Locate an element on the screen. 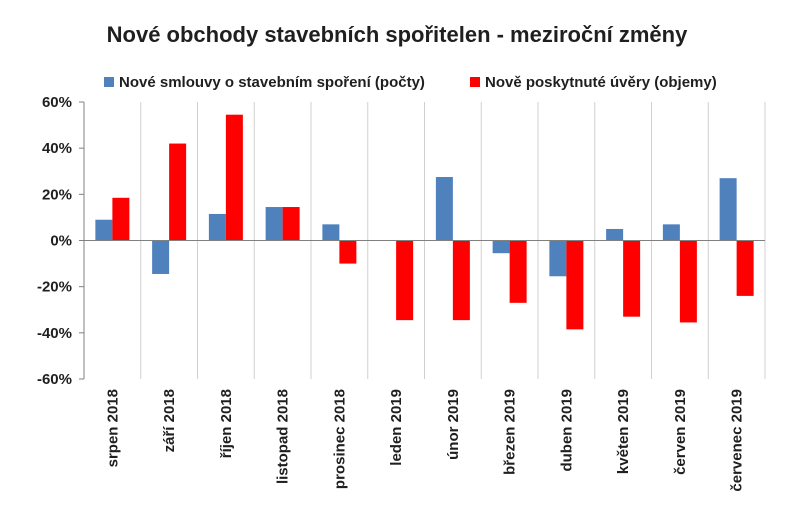 This screenshot has width=794, height=521. x-tick-label: říjen 2018 is located at coordinates (226, 423).